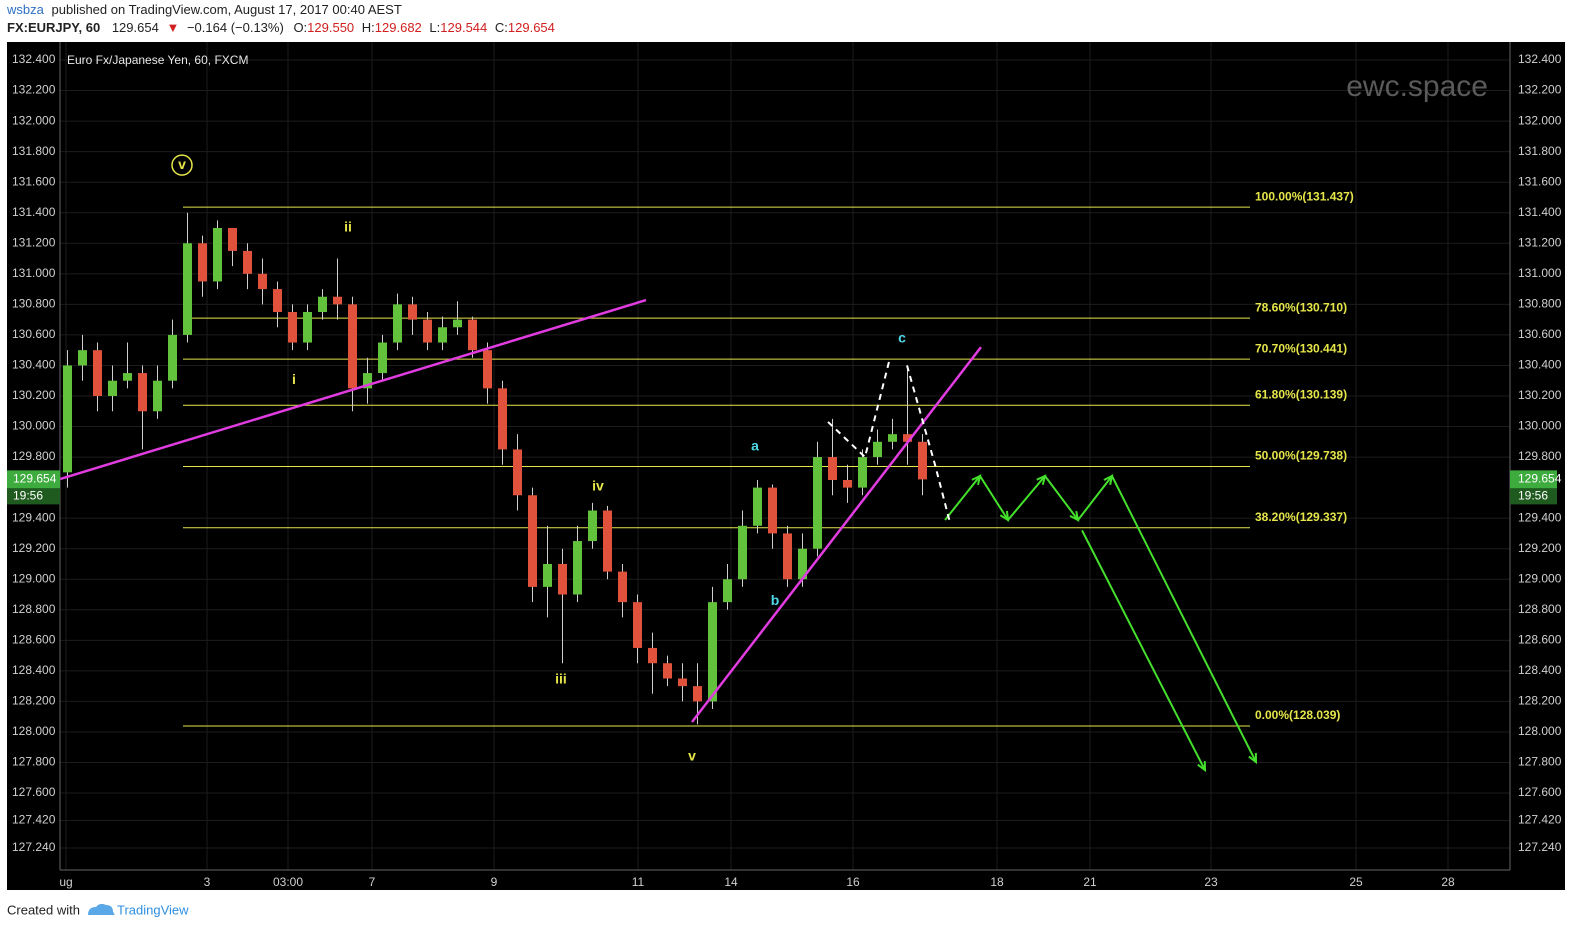 The image size is (1572, 930). I want to click on watermark: ewc.space, so click(1417, 86).